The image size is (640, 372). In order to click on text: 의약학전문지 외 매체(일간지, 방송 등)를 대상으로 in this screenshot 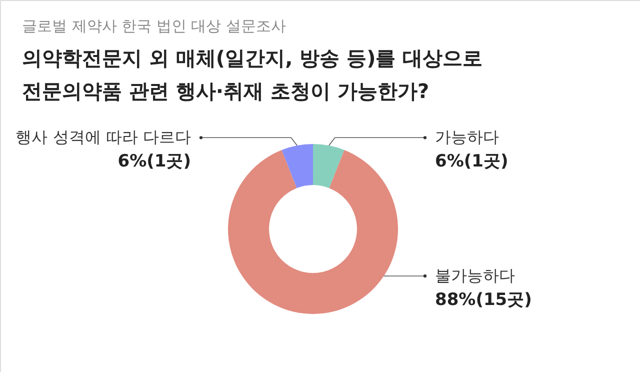, I will do `click(252, 58)`.